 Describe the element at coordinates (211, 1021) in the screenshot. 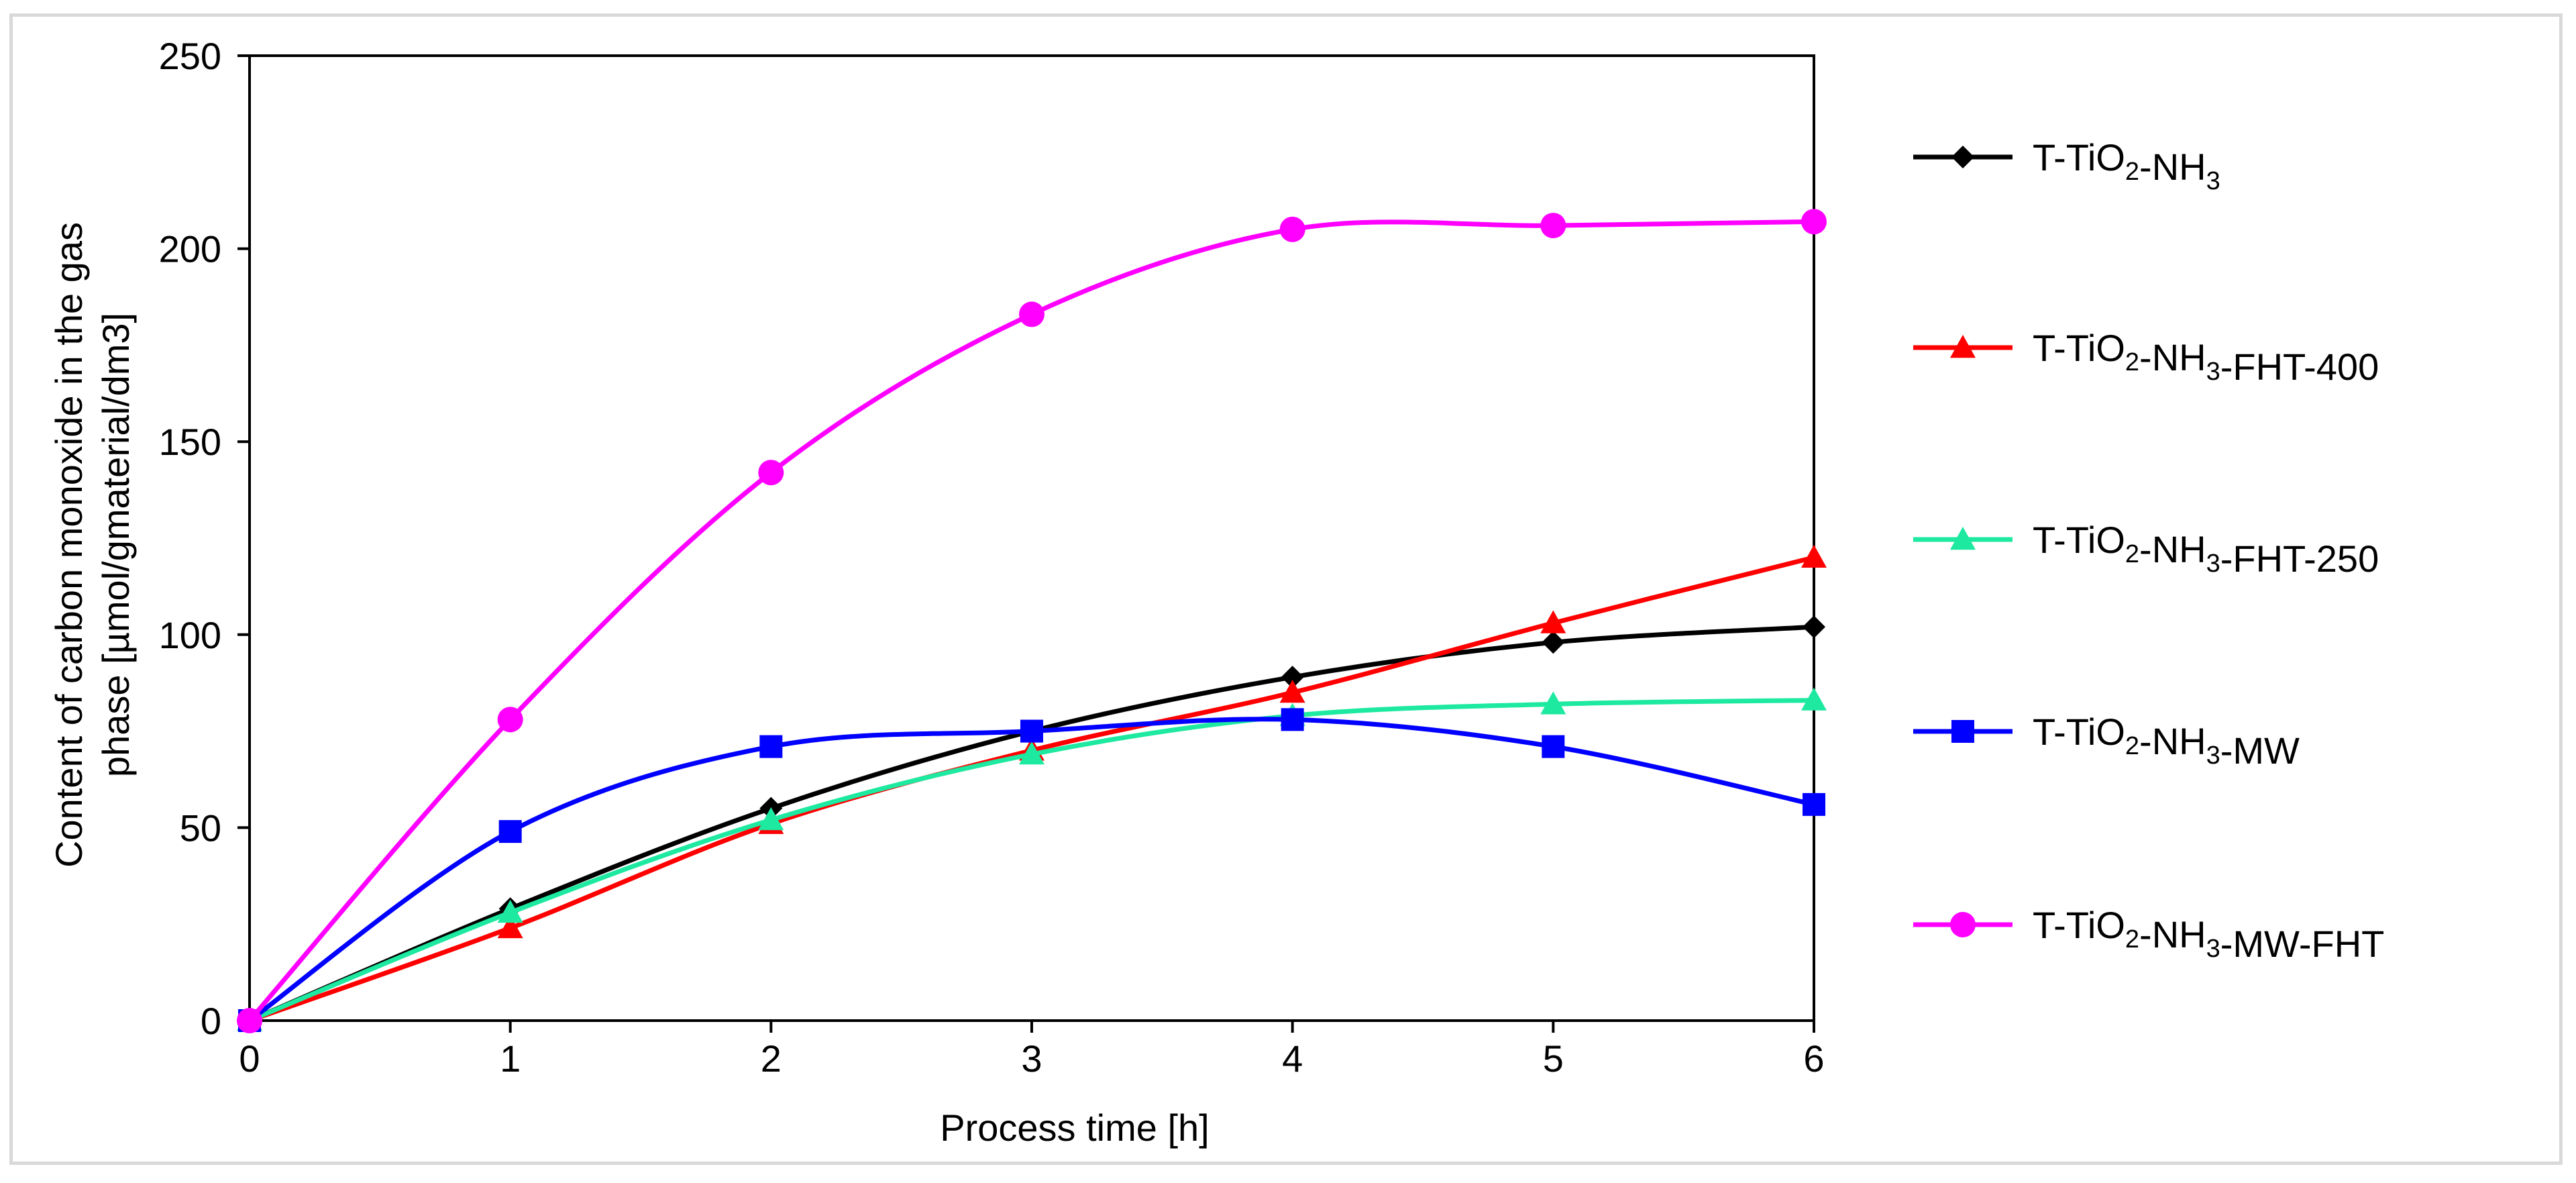

I see `y-tick-label: 0` at that location.